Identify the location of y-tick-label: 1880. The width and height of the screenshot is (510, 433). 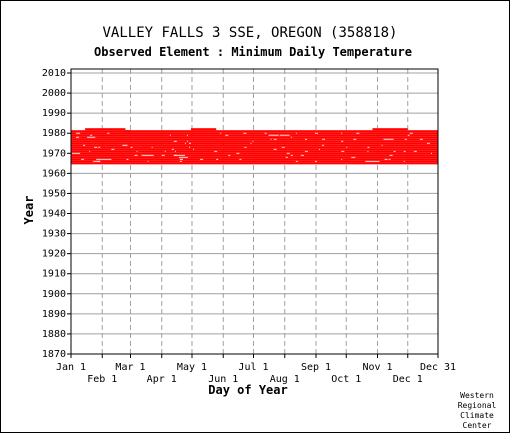
(54, 334).